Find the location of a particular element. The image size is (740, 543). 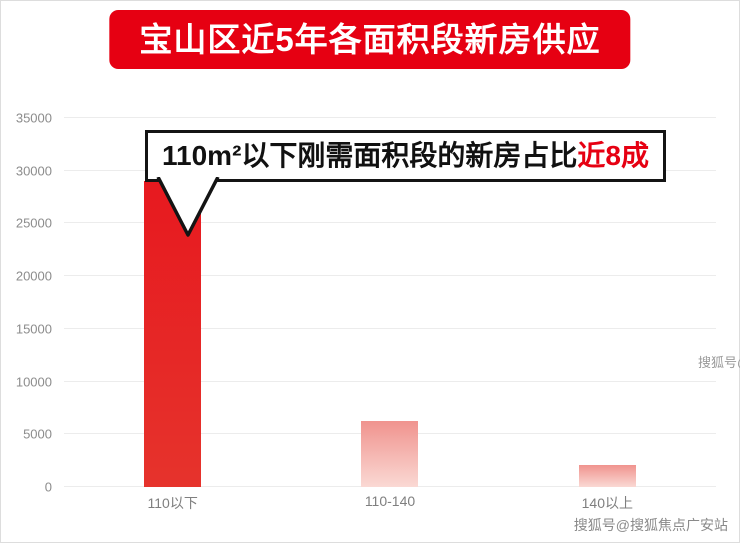

y-tick-label: 20000 is located at coordinates (33, 276).